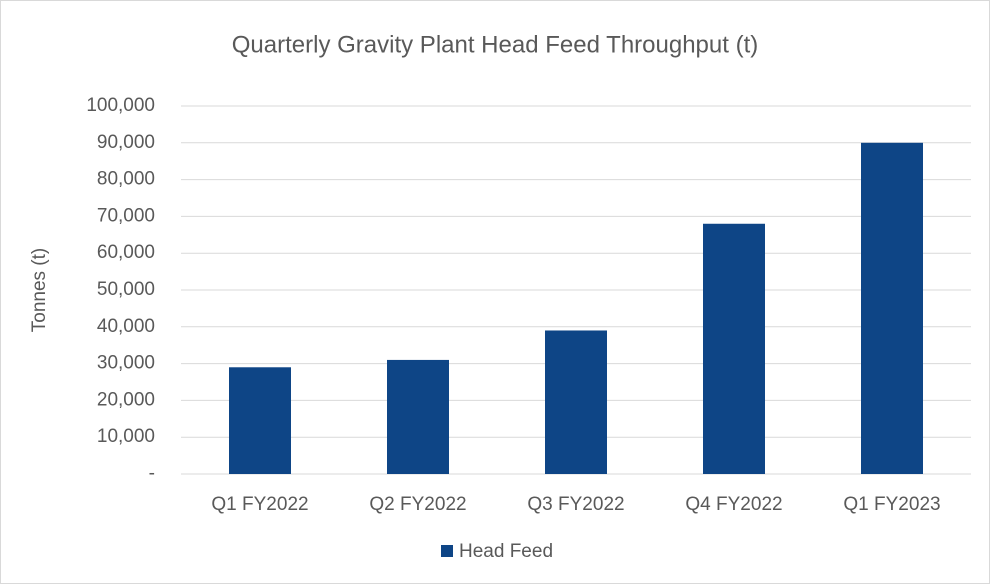 The width and height of the screenshot is (990, 584). Describe the element at coordinates (126, 215) in the screenshot. I see `y-tick-label: 70,000` at that location.